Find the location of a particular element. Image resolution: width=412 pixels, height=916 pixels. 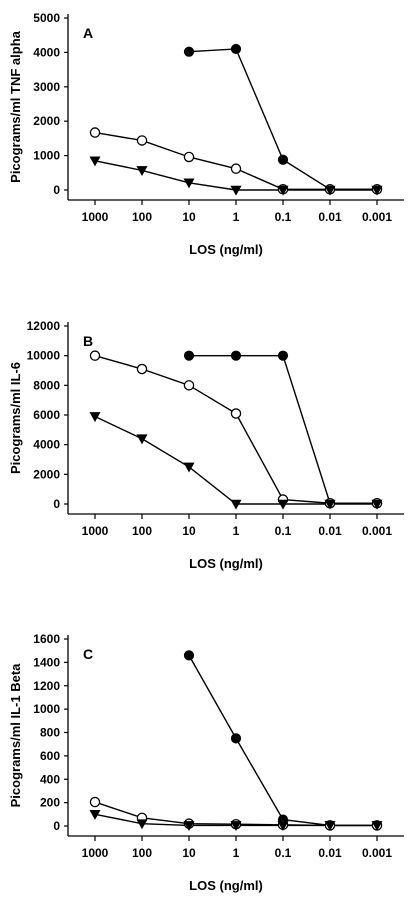

panel-b-x-tick-label: 100 is located at coordinates (142, 531).